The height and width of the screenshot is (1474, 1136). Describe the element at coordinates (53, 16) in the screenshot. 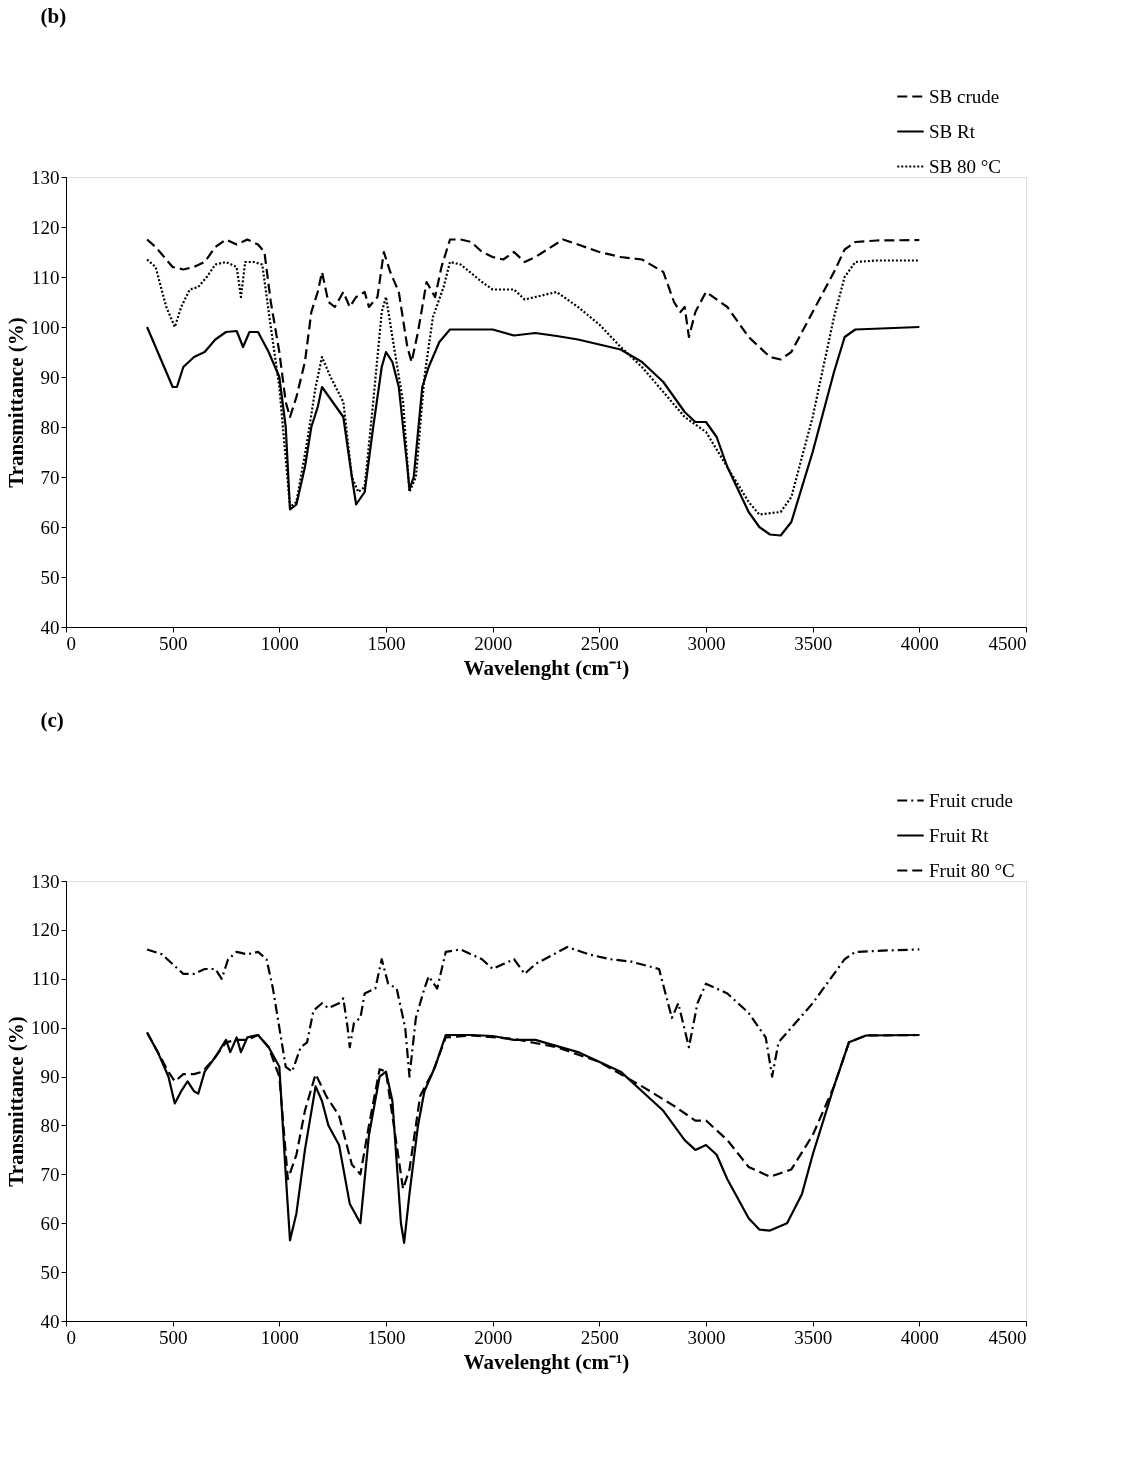

I see `chart-title: (b)` at that location.